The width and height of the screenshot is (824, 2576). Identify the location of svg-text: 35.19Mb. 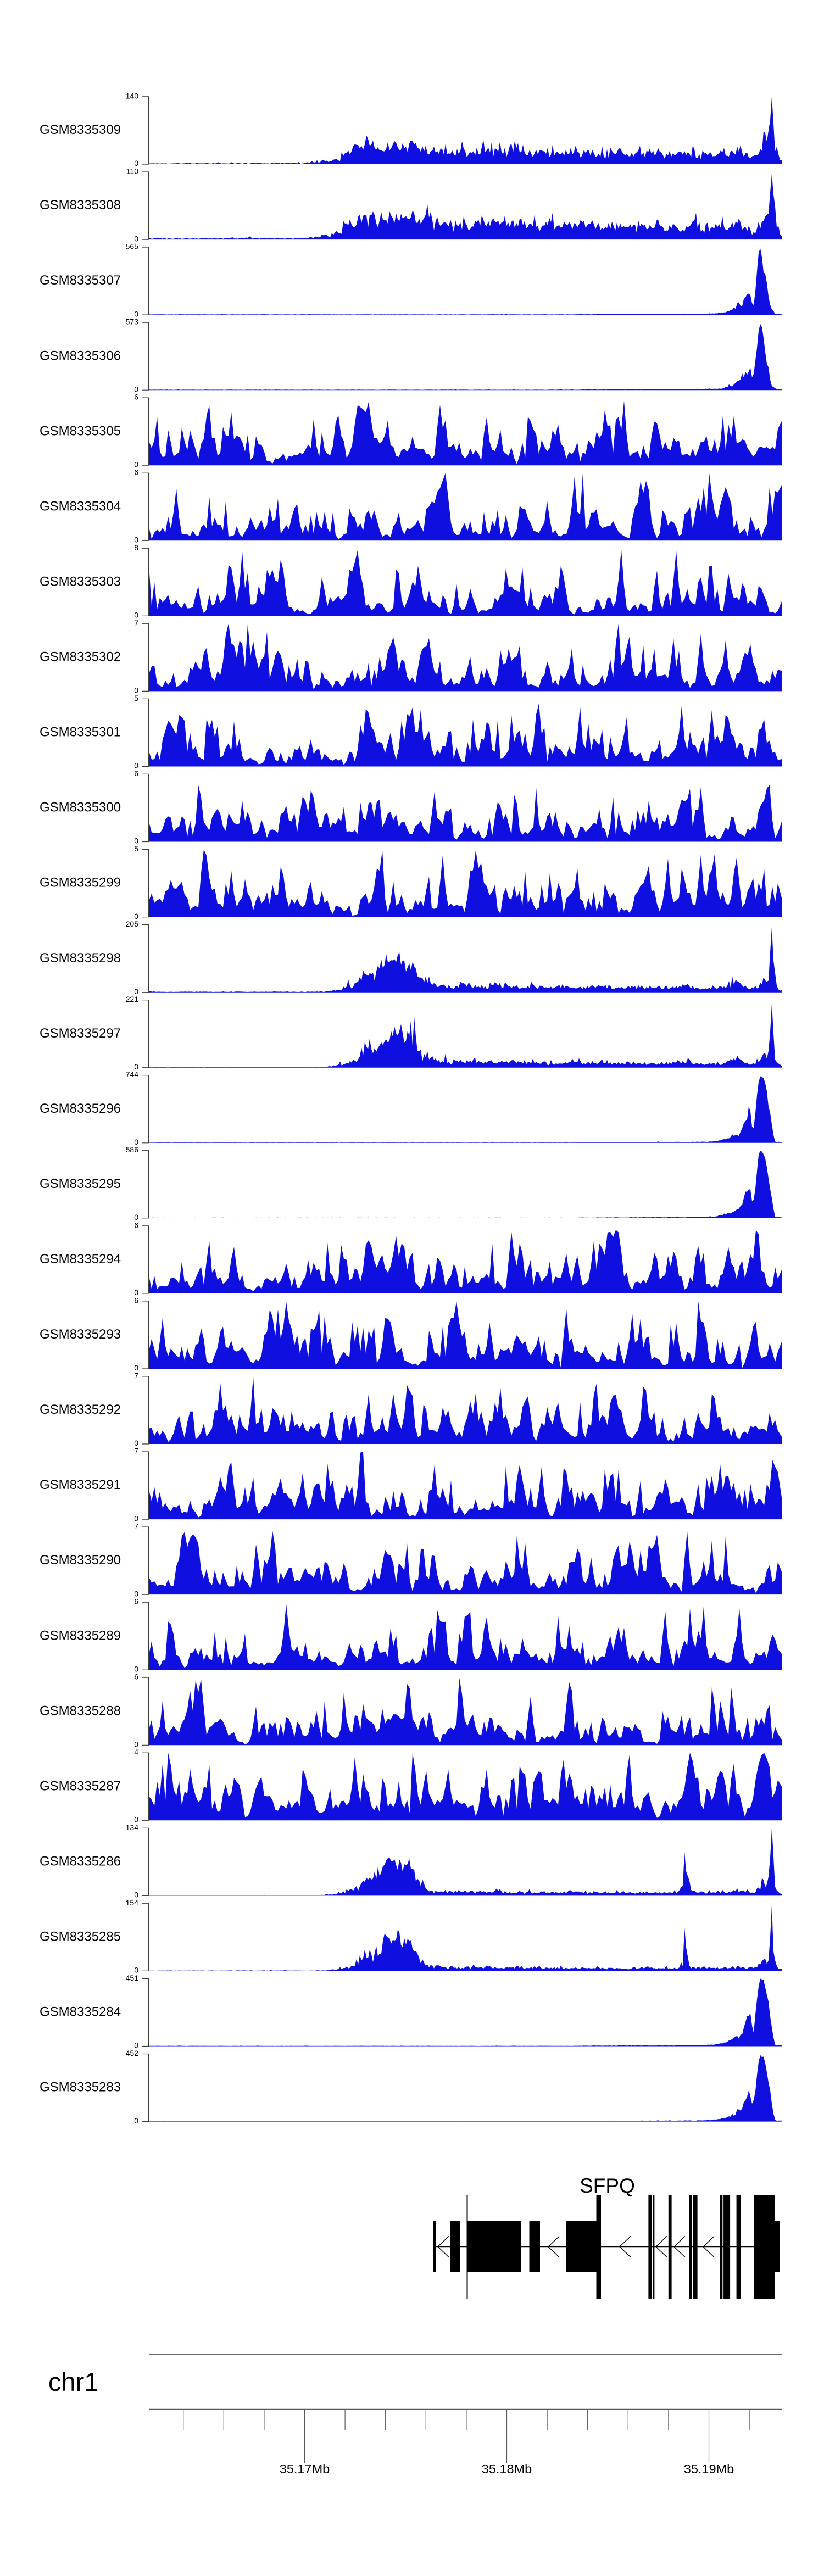
(709, 2469).